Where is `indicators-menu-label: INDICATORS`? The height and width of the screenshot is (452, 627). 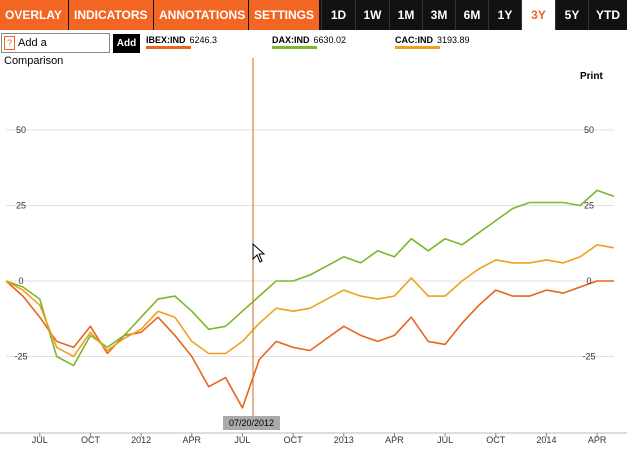
indicators-menu-label: INDICATORS is located at coordinates (111, 15).